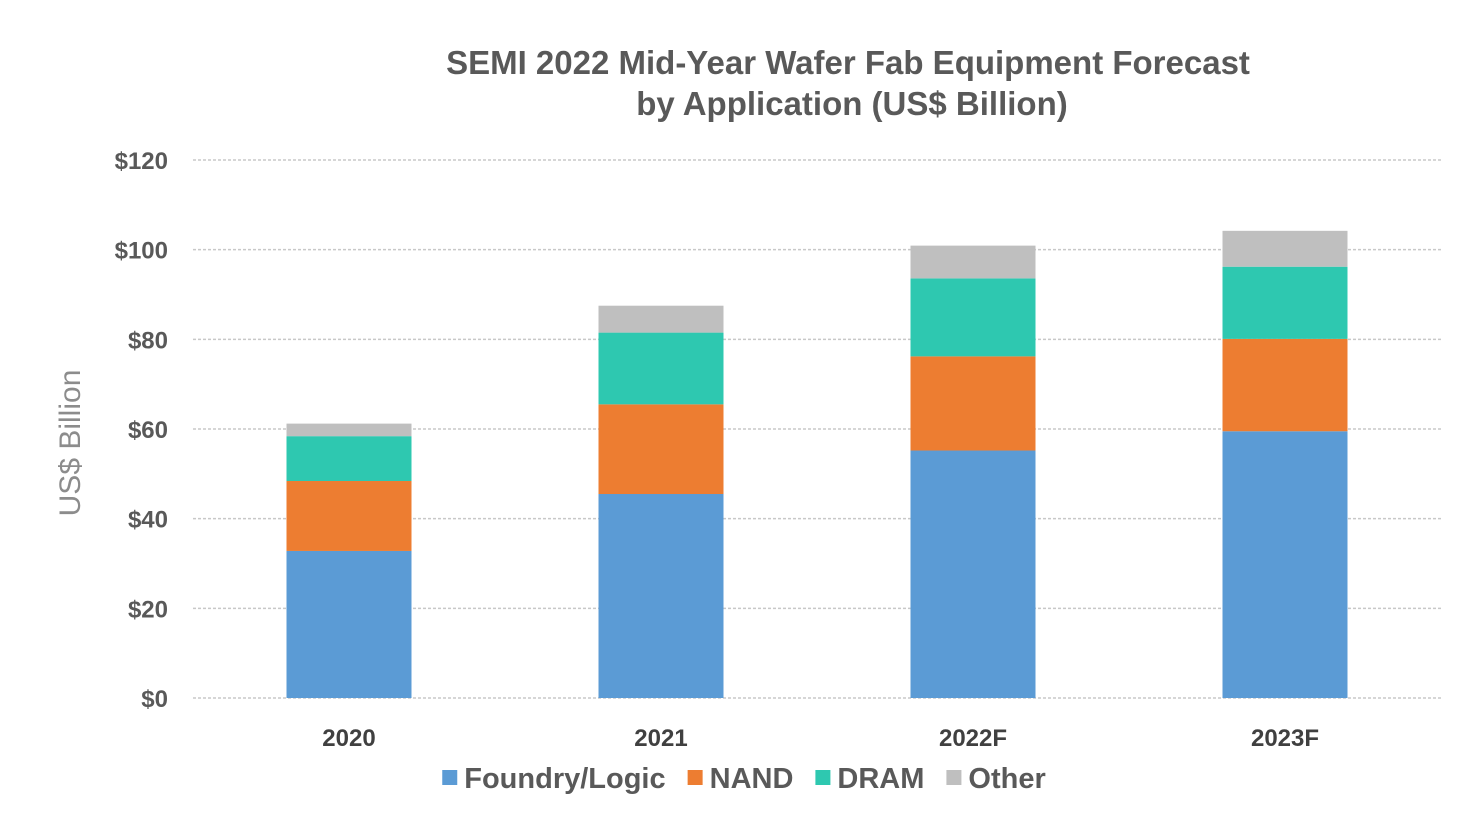 This screenshot has width=1479, height=824. What do you see at coordinates (141, 161) in the screenshot?
I see `y-tick-label: $120` at bounding box center [141, 161].